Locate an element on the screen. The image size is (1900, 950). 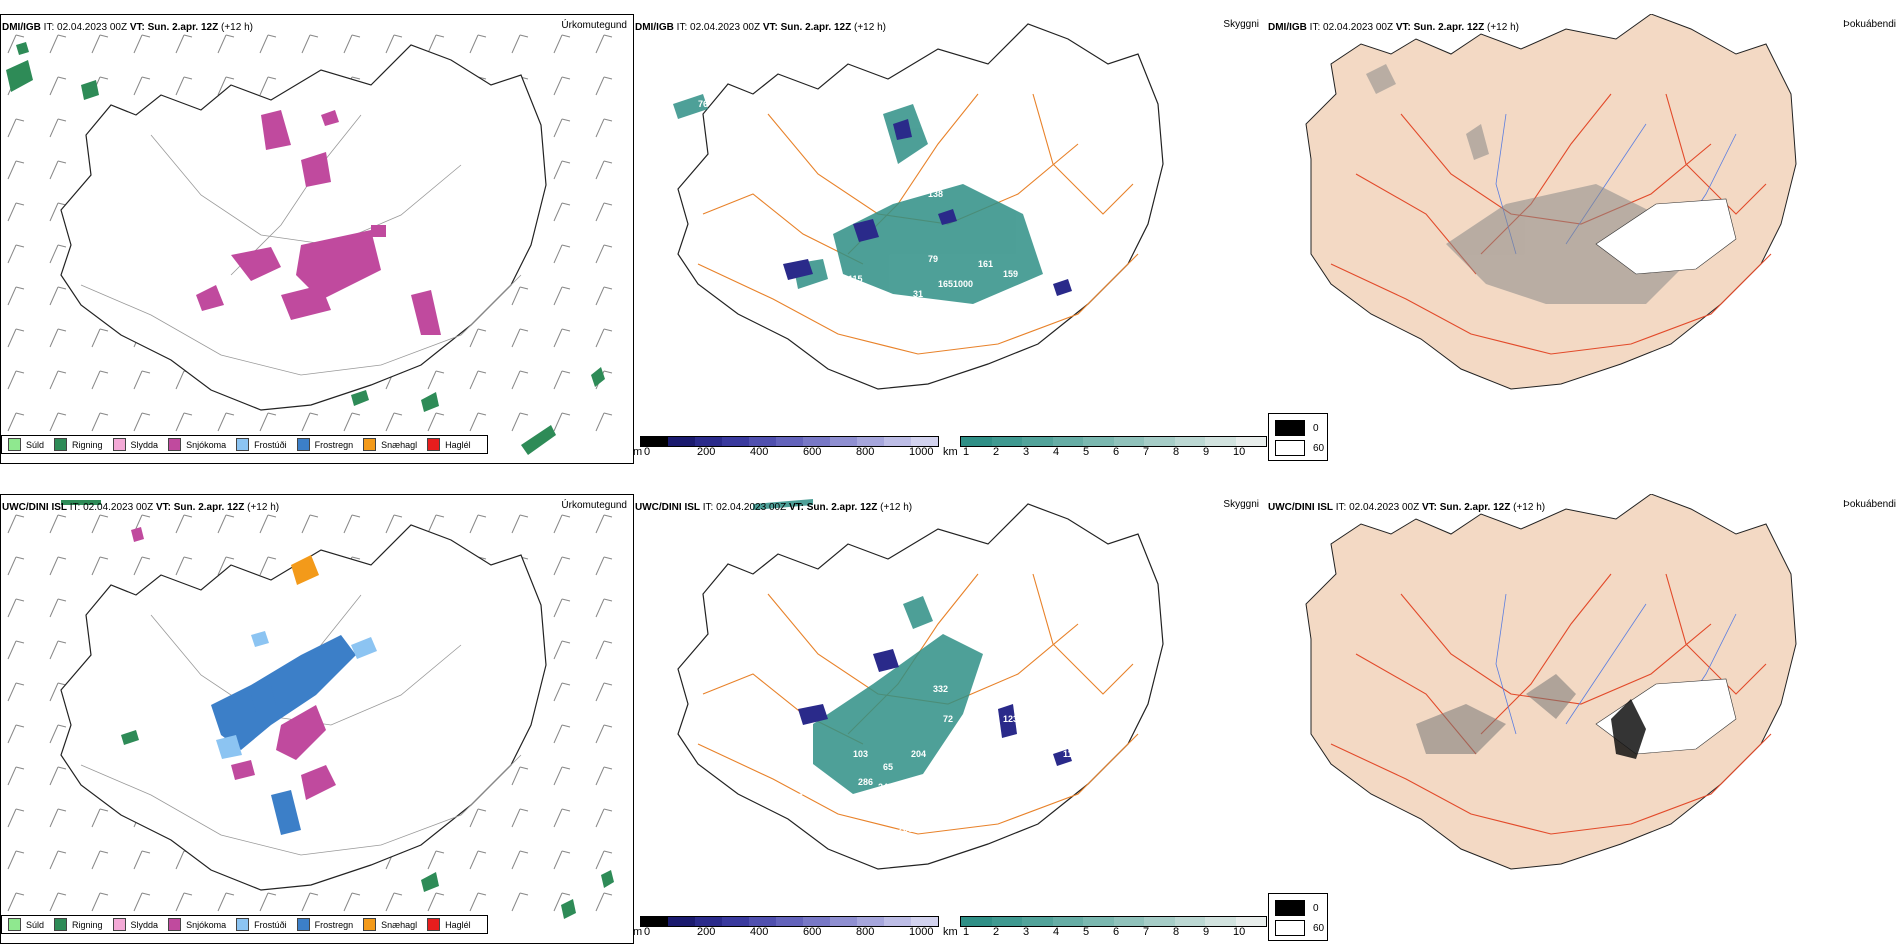
km-scale-ticks: km 1 2 3 4 5 6 7 8 9 10 is located at coordinates (1104, 933).